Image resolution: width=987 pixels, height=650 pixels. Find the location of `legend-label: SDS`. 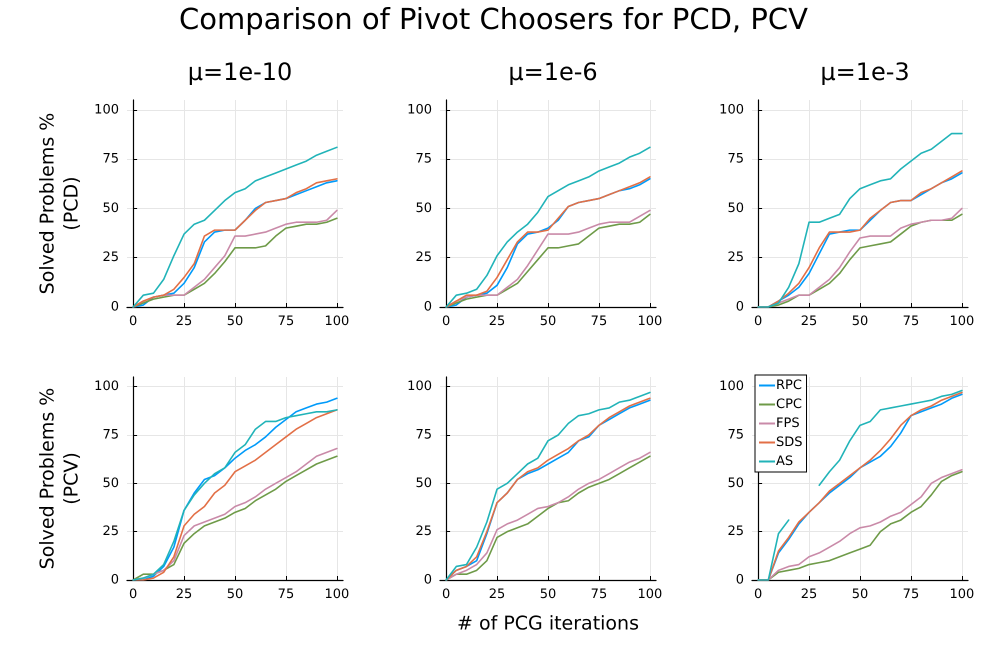

legend-label: SDS is located at coordinates (789, 442).